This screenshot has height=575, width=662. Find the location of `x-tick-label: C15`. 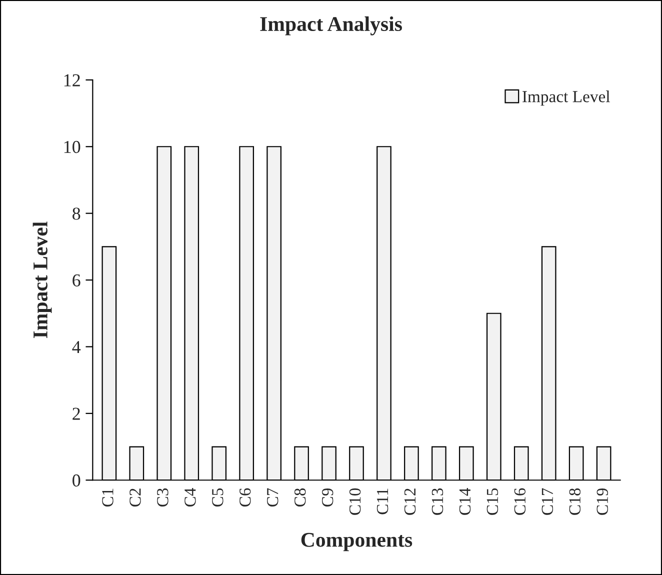

x-tick-label: C15 is located at coordinates (492, 501).